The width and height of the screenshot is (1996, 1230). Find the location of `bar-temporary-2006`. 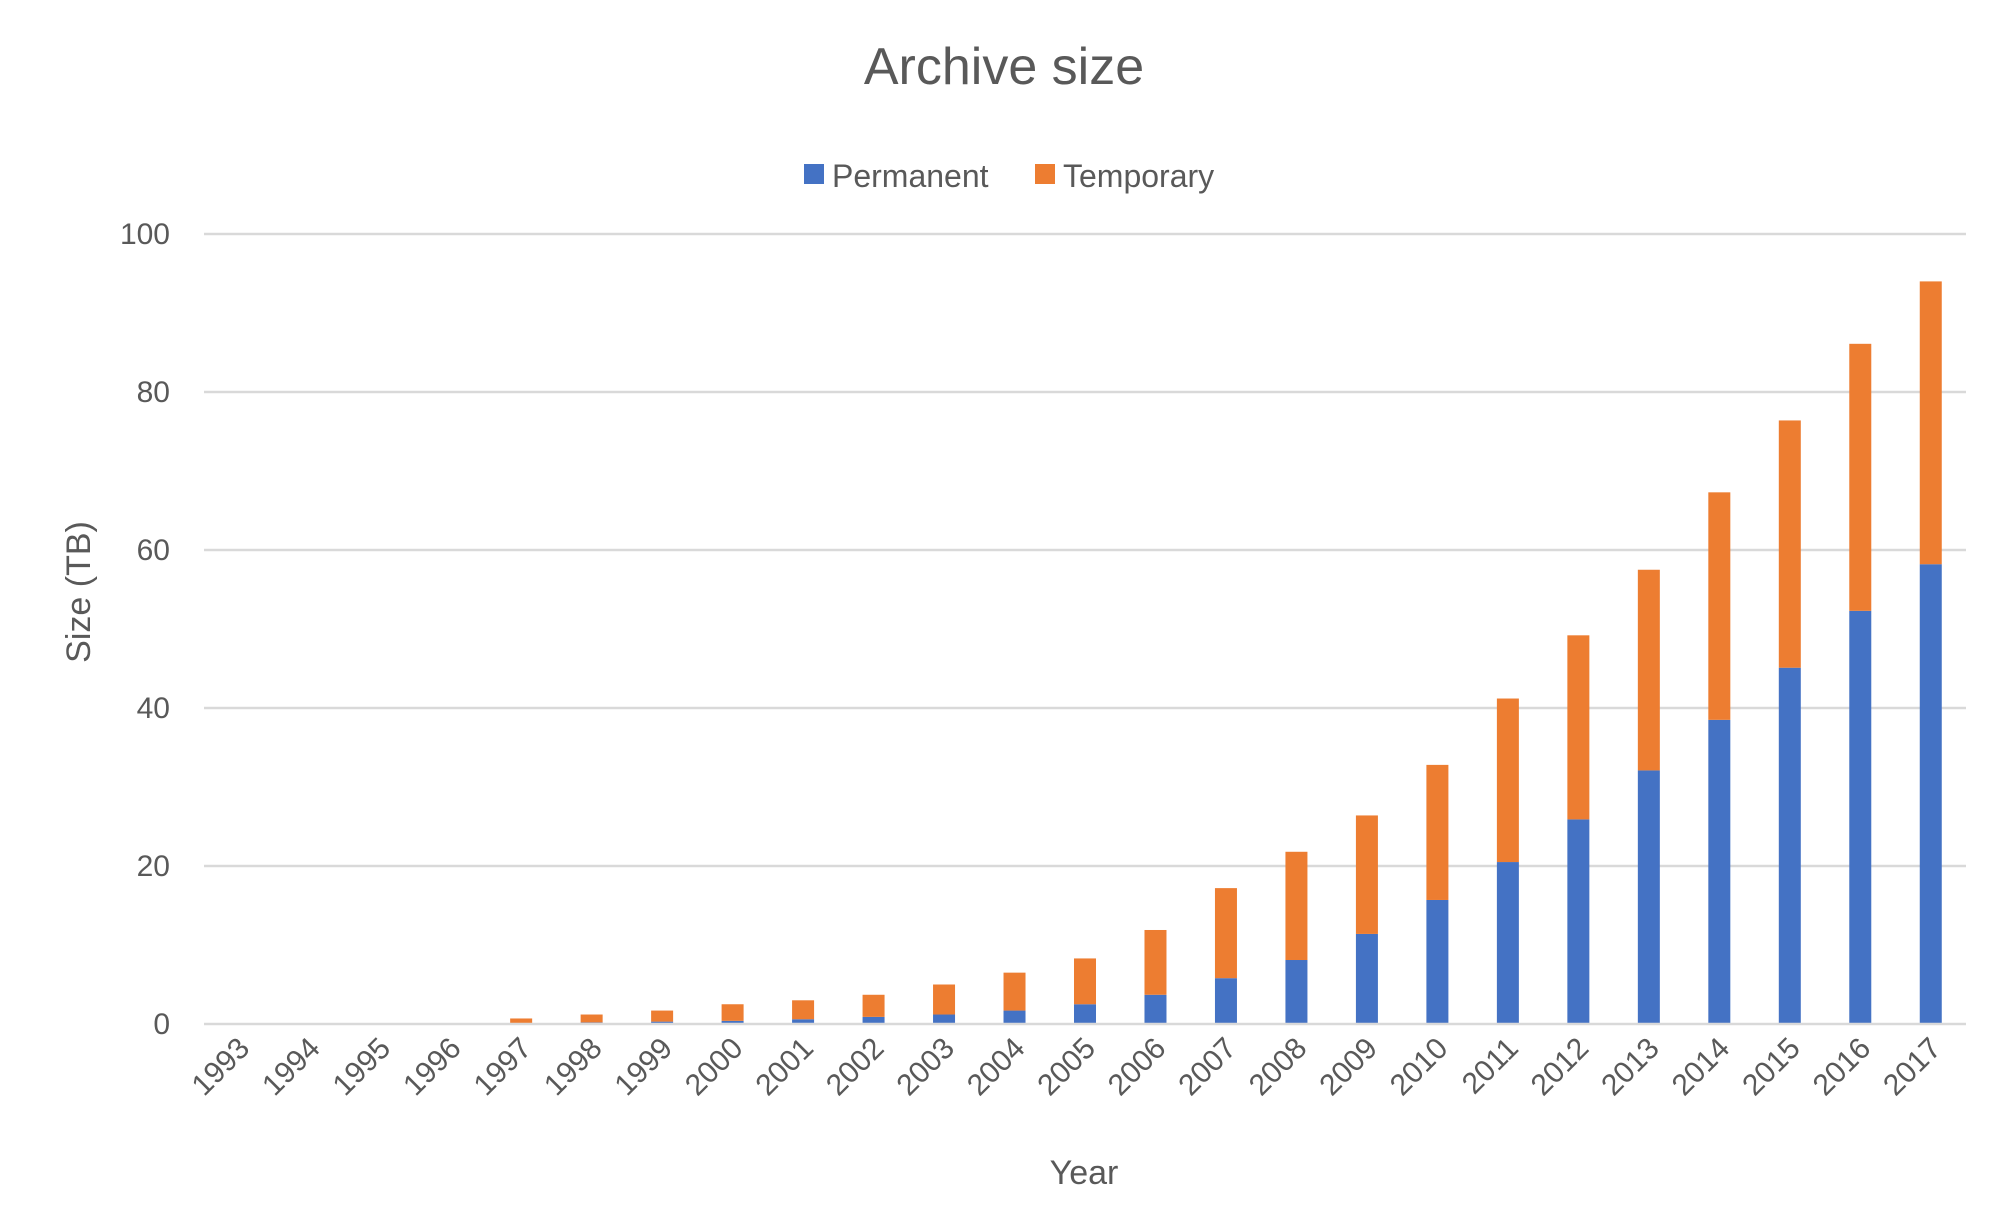

bar-temporary-2006 is located at coordinates (1155, 962).